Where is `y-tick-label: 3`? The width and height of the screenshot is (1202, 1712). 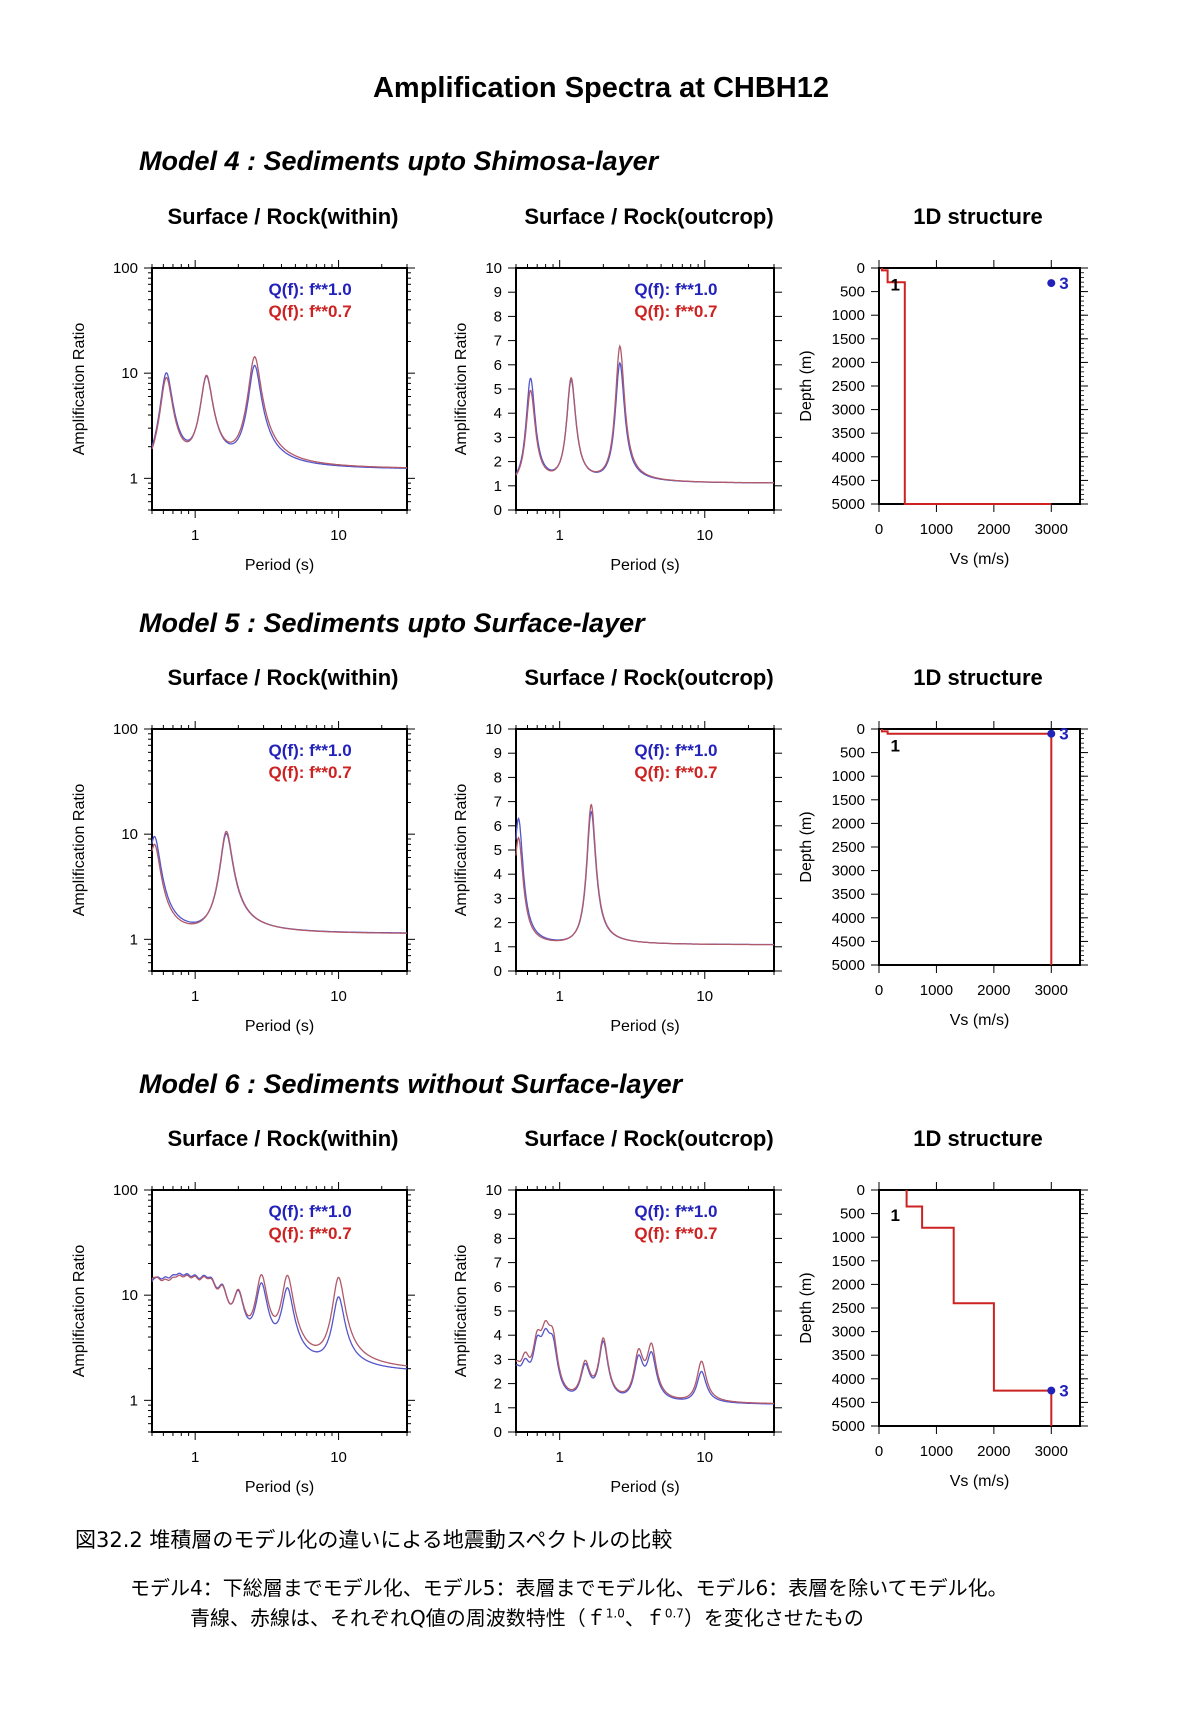 y-tick-label: 3 is located at coordinates (498, 898).